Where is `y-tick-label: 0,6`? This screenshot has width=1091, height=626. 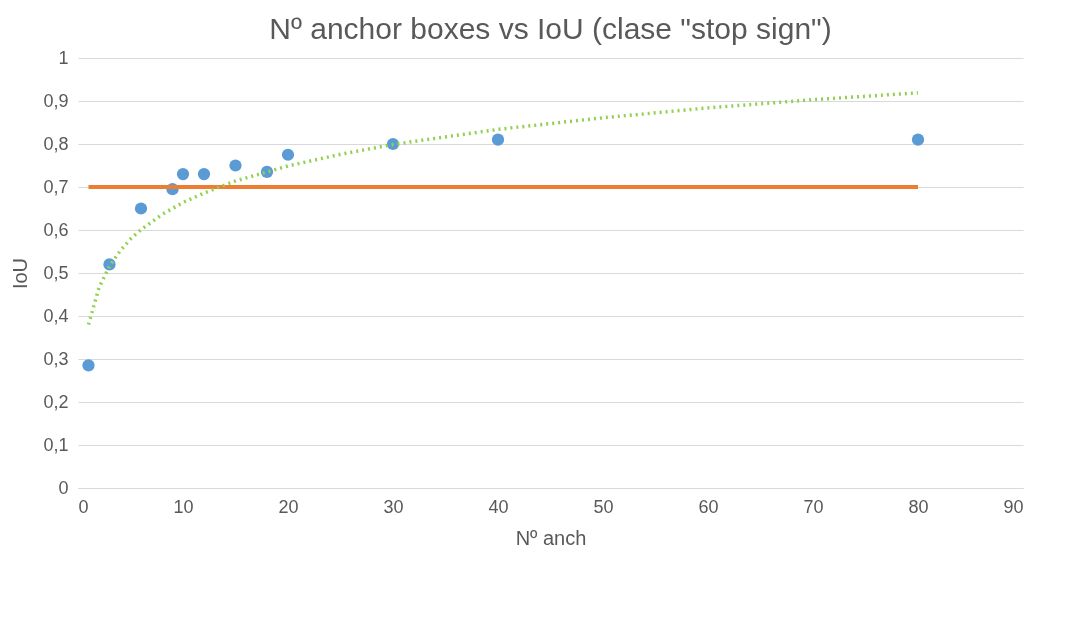
y-tick-label: 0,6 is located at coordinates (56, 229).